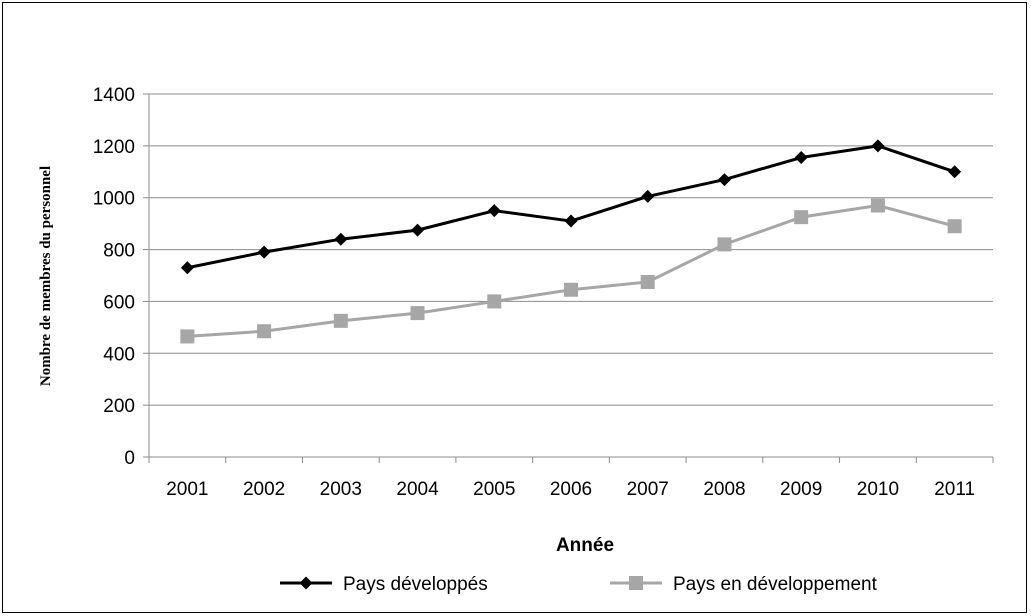 The image size is (1031, 616). I want to click on legend-label: Pays développés, so click(415, 584).